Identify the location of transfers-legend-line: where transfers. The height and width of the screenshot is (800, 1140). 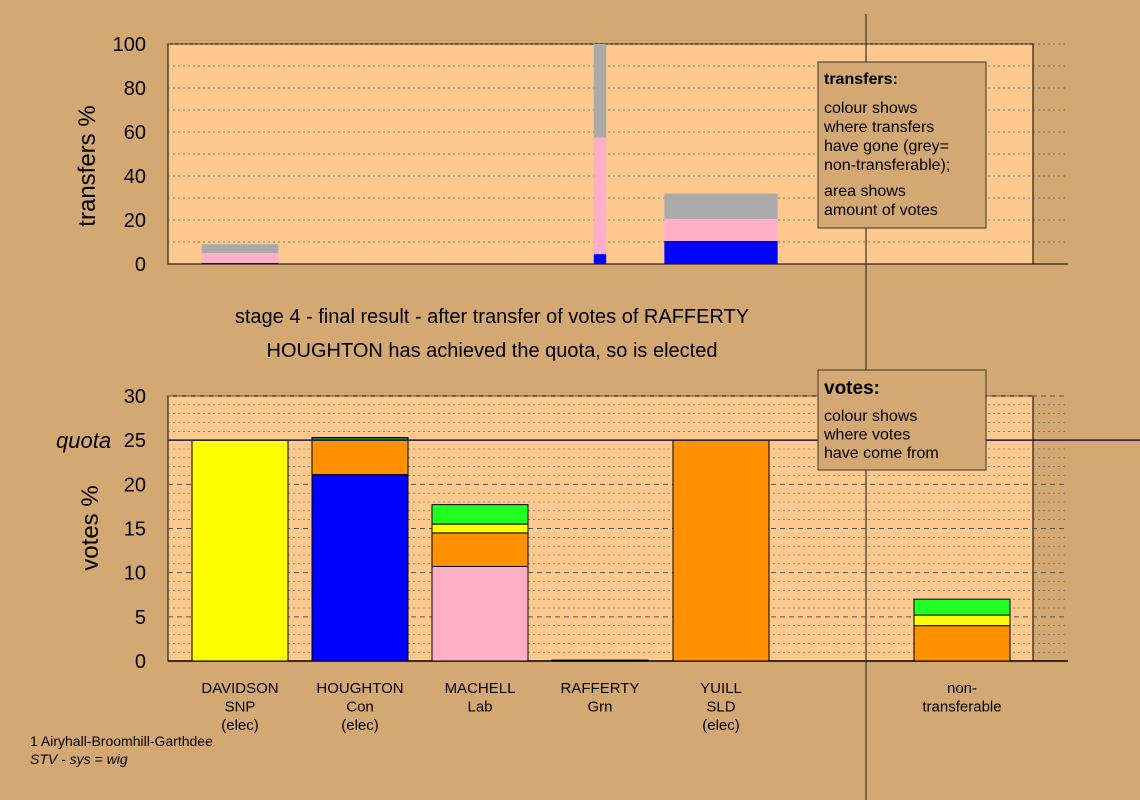
(878, 127).